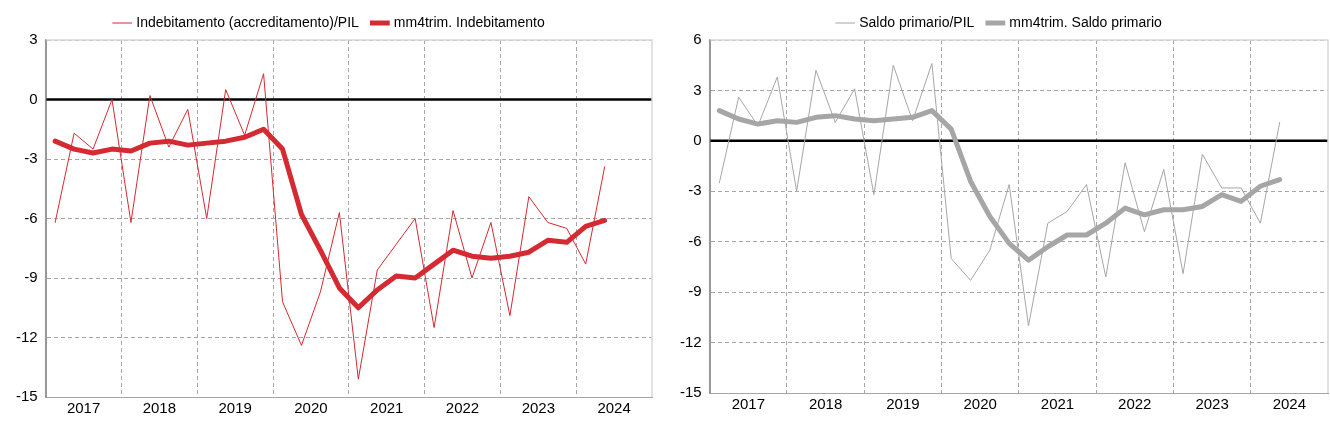 The image size is (1330, 425). I want to click on y-tick-label: 6, so click(697, 39).